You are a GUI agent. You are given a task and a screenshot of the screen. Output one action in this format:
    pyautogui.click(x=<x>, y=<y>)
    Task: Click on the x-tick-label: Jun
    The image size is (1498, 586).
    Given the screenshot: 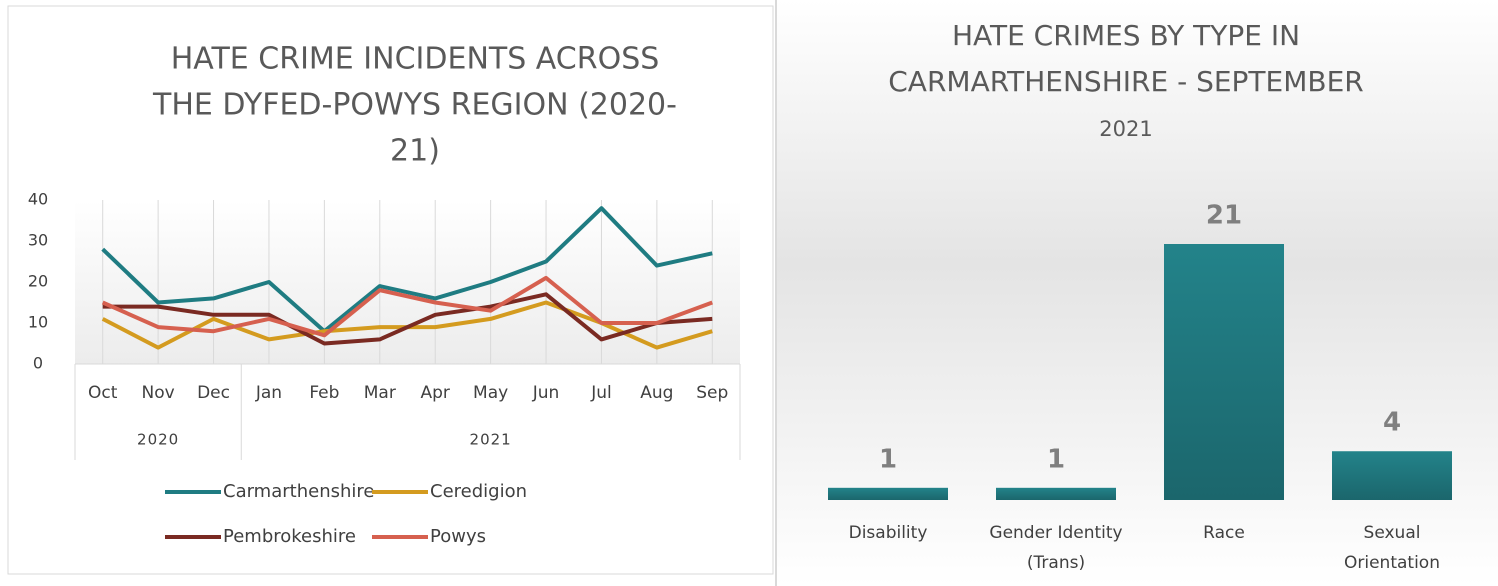 What is the action you would take?
    pyautogui.click(x=546, y=393)
    